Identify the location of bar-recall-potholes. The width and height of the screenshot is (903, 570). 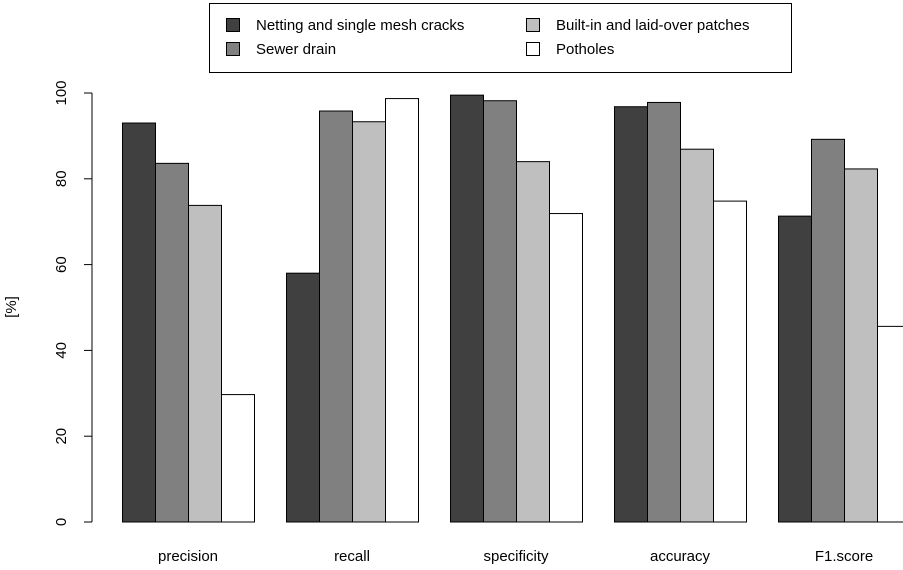
(402, 310).